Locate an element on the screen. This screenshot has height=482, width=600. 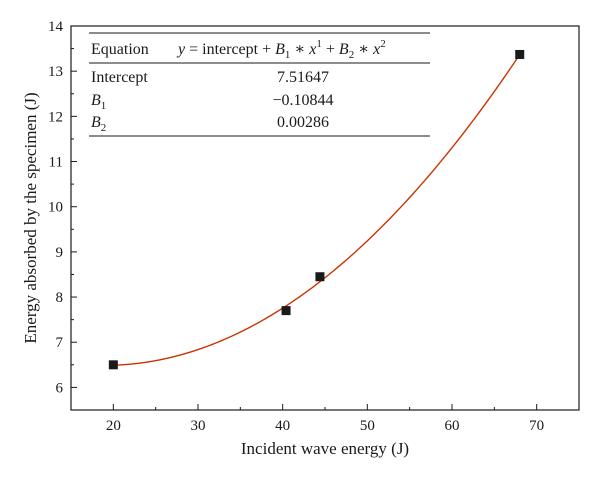
fit-table-row-name: B2 is located at coordinates (98, 124).